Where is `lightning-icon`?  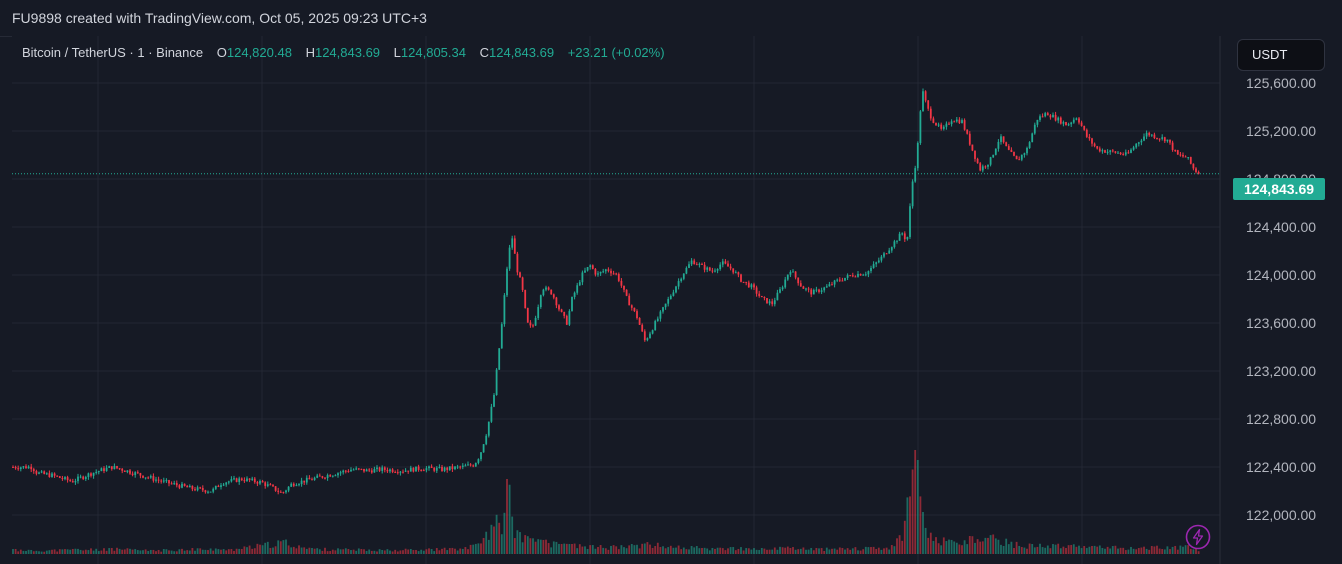 lightning-icon is located at coordinates (1198, 537).